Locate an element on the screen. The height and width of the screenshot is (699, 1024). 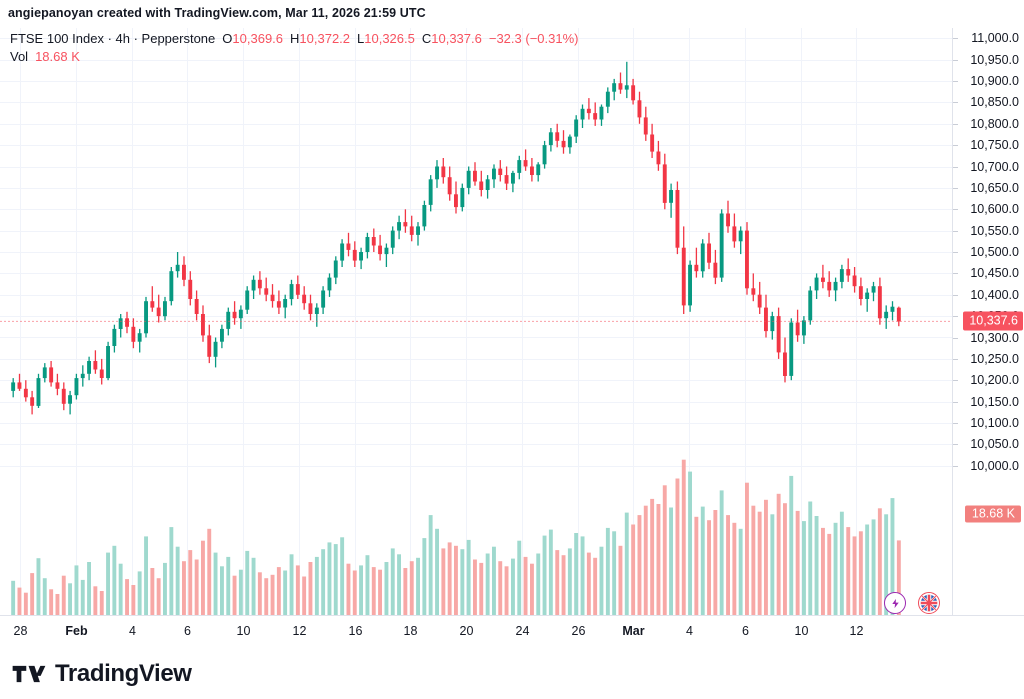
time-tick-label: Mar is located at coordinates (633, 631).